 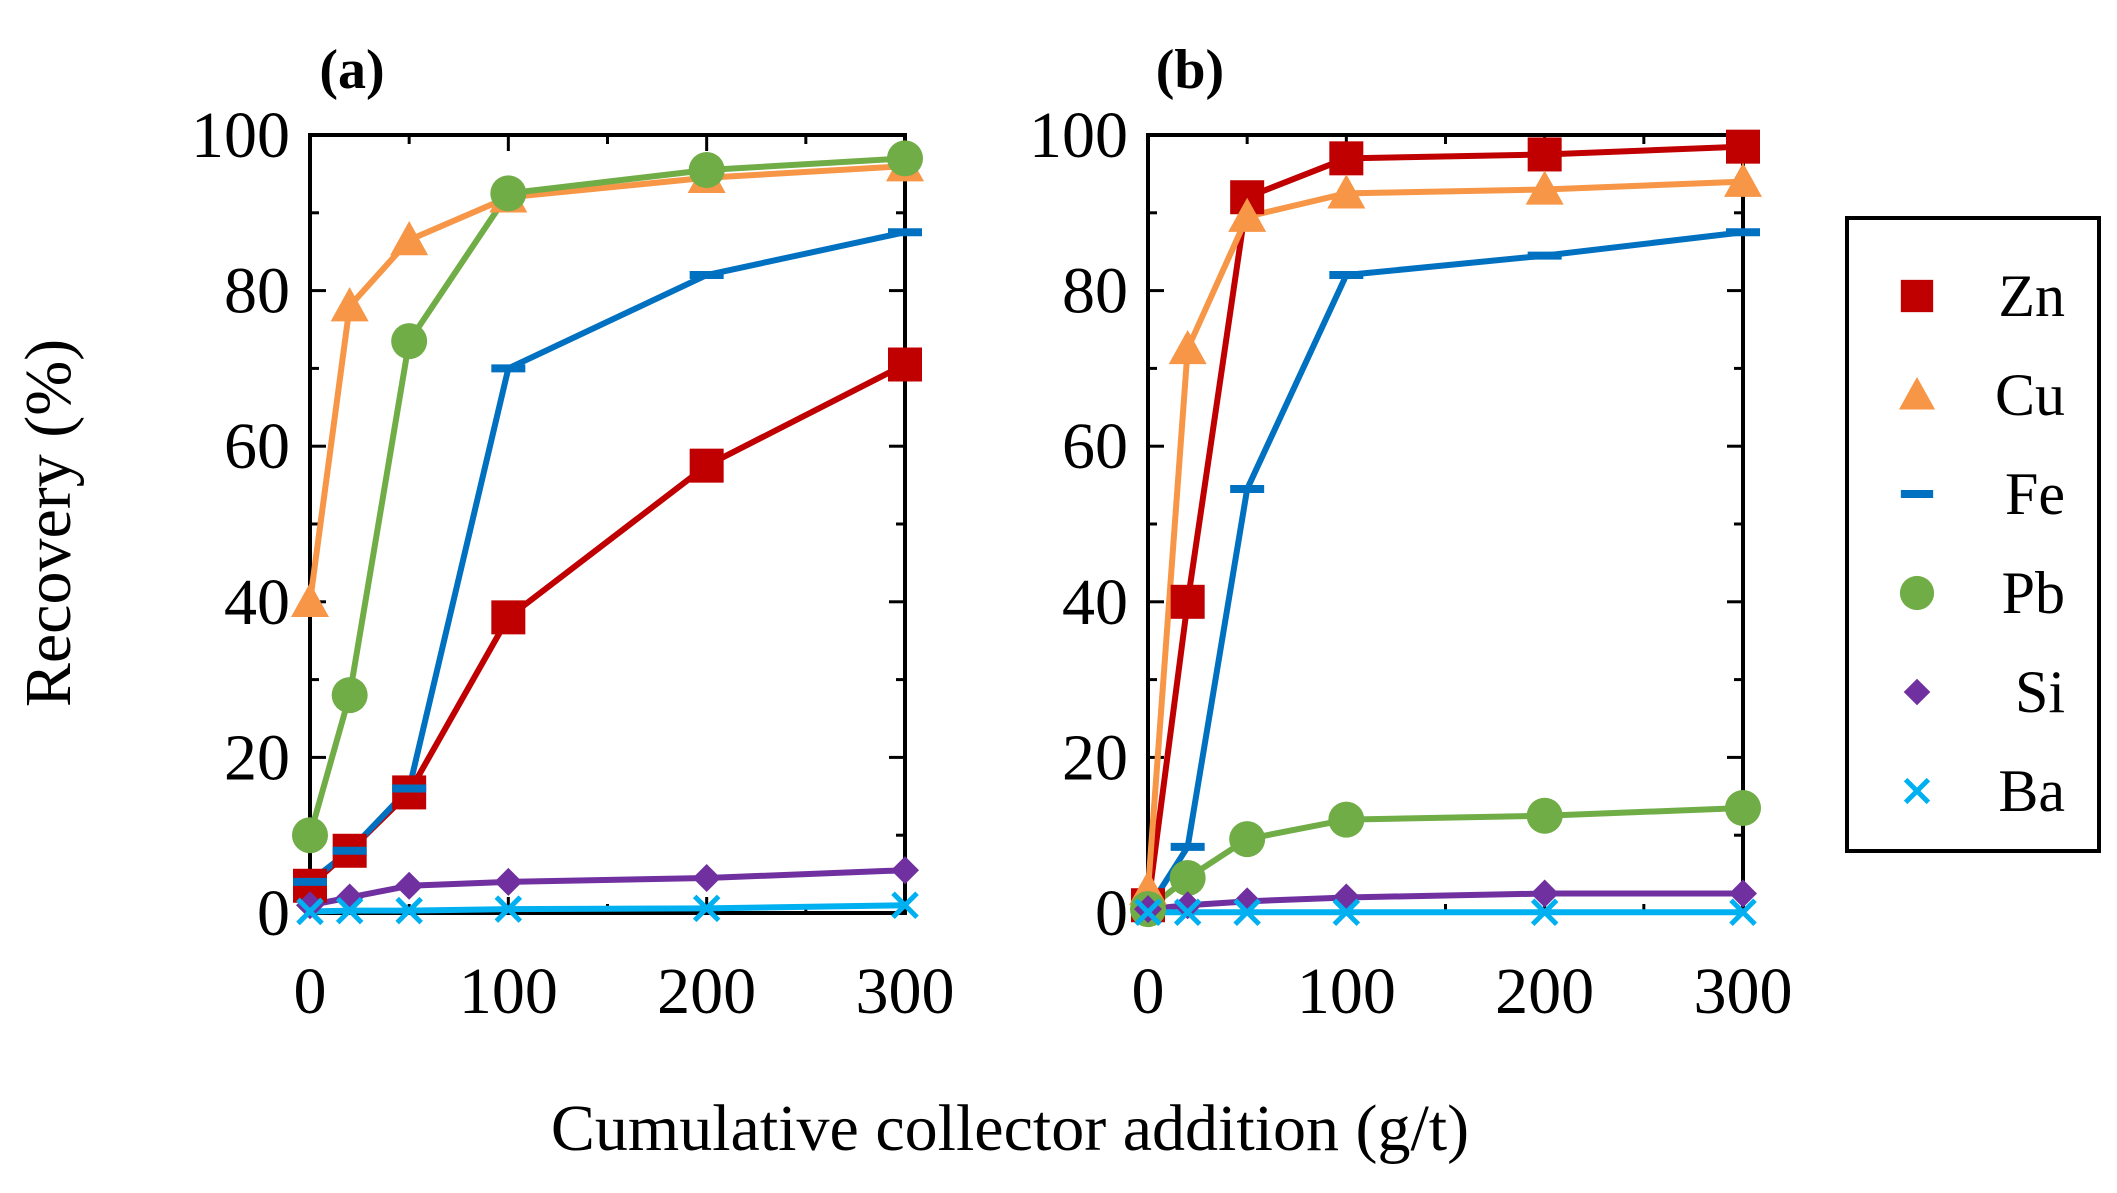 What do you see at coordinates (607, 908) in the screenshot?
I see `series-line-ba` at bounding box center [607, 908].